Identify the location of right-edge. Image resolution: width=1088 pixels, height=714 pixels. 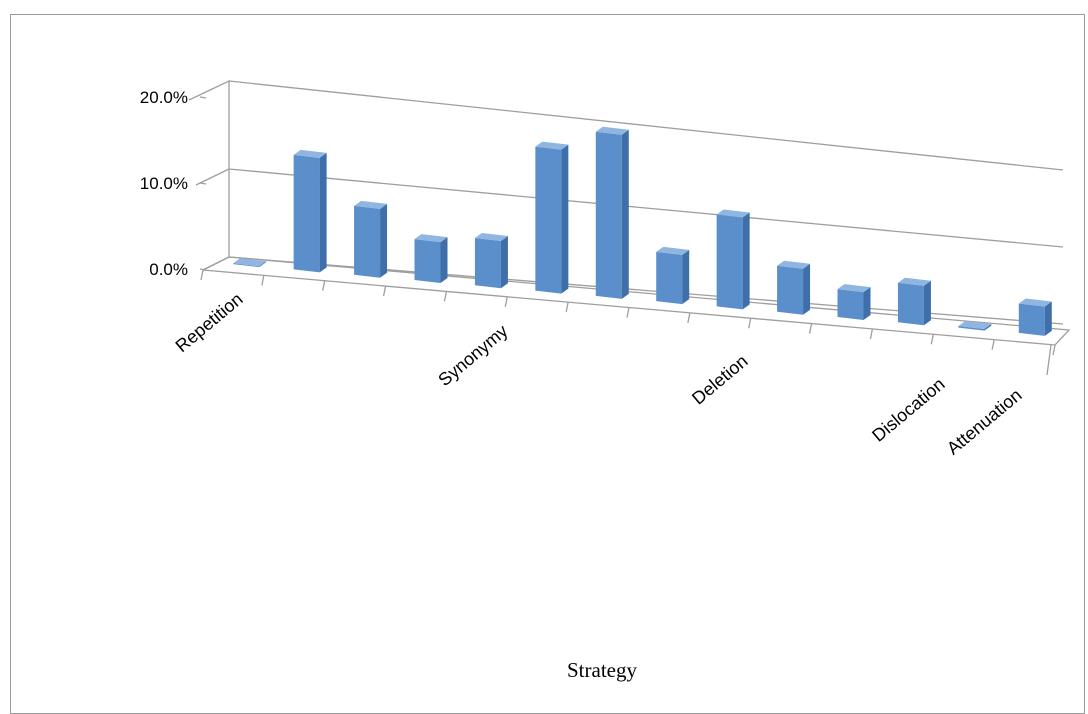
(1049, 360).